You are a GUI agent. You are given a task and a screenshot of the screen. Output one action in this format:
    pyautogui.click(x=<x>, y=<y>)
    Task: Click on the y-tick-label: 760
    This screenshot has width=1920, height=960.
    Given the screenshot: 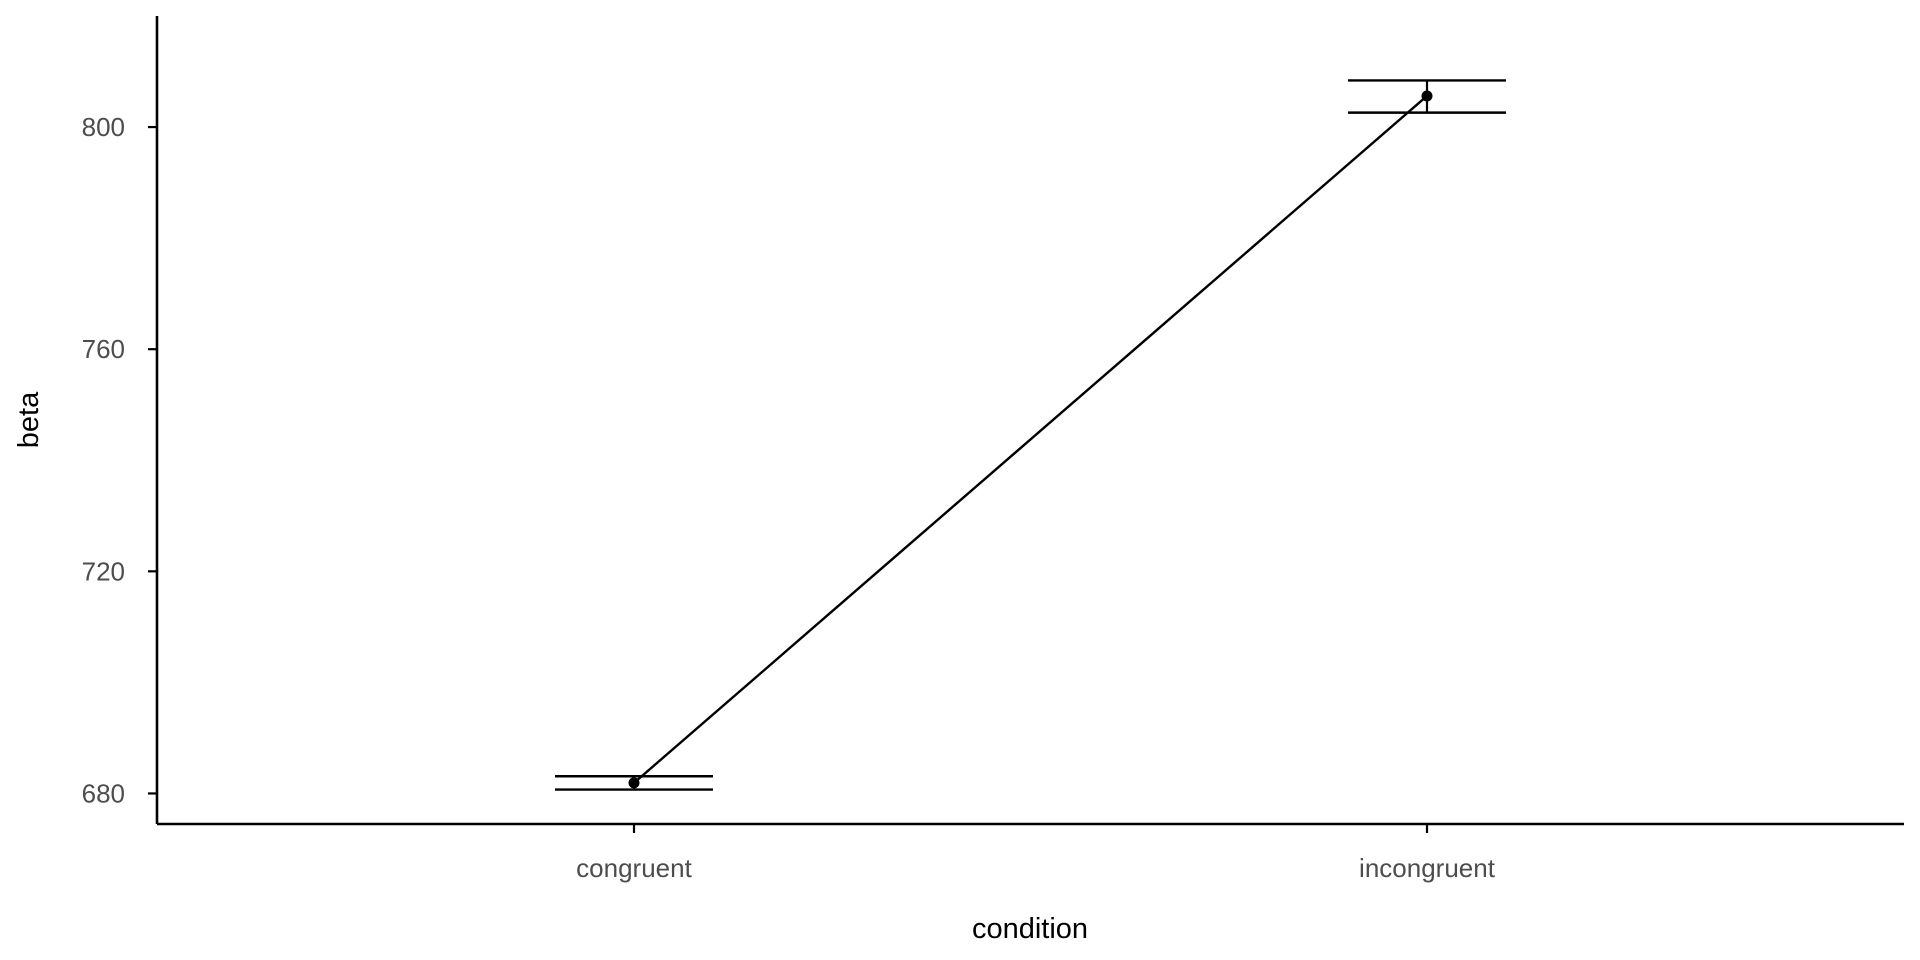 What is the action you would take?
    pyautogui.click(x=103, y=349)
    